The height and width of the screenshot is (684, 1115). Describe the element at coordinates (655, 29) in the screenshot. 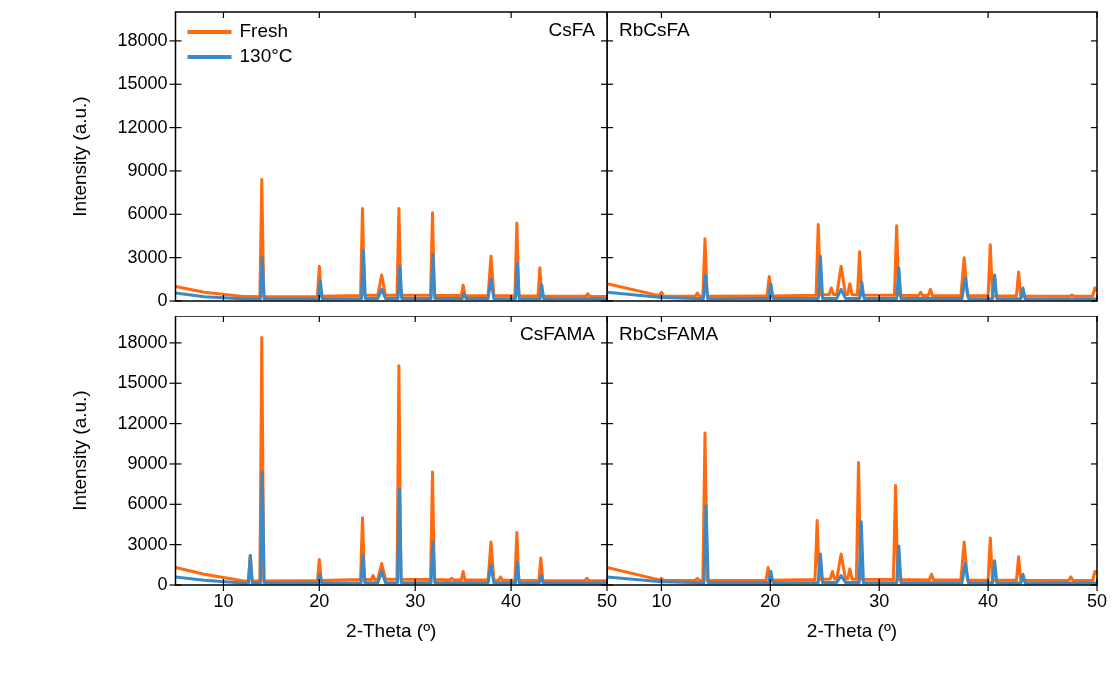

I see `annotation: RbCsFA` at that location.